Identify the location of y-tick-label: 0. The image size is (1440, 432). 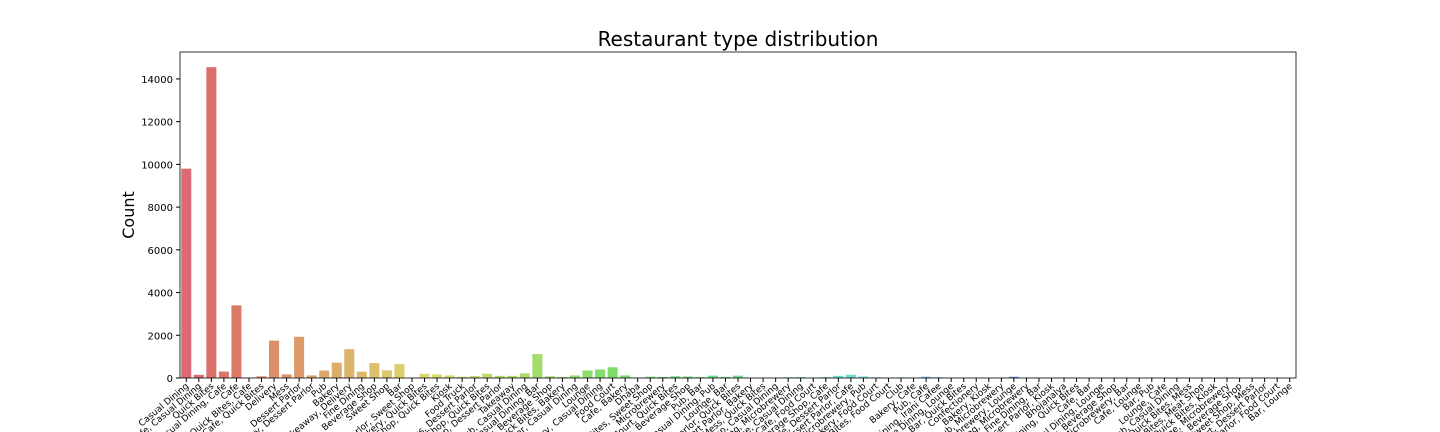
(170, 379).